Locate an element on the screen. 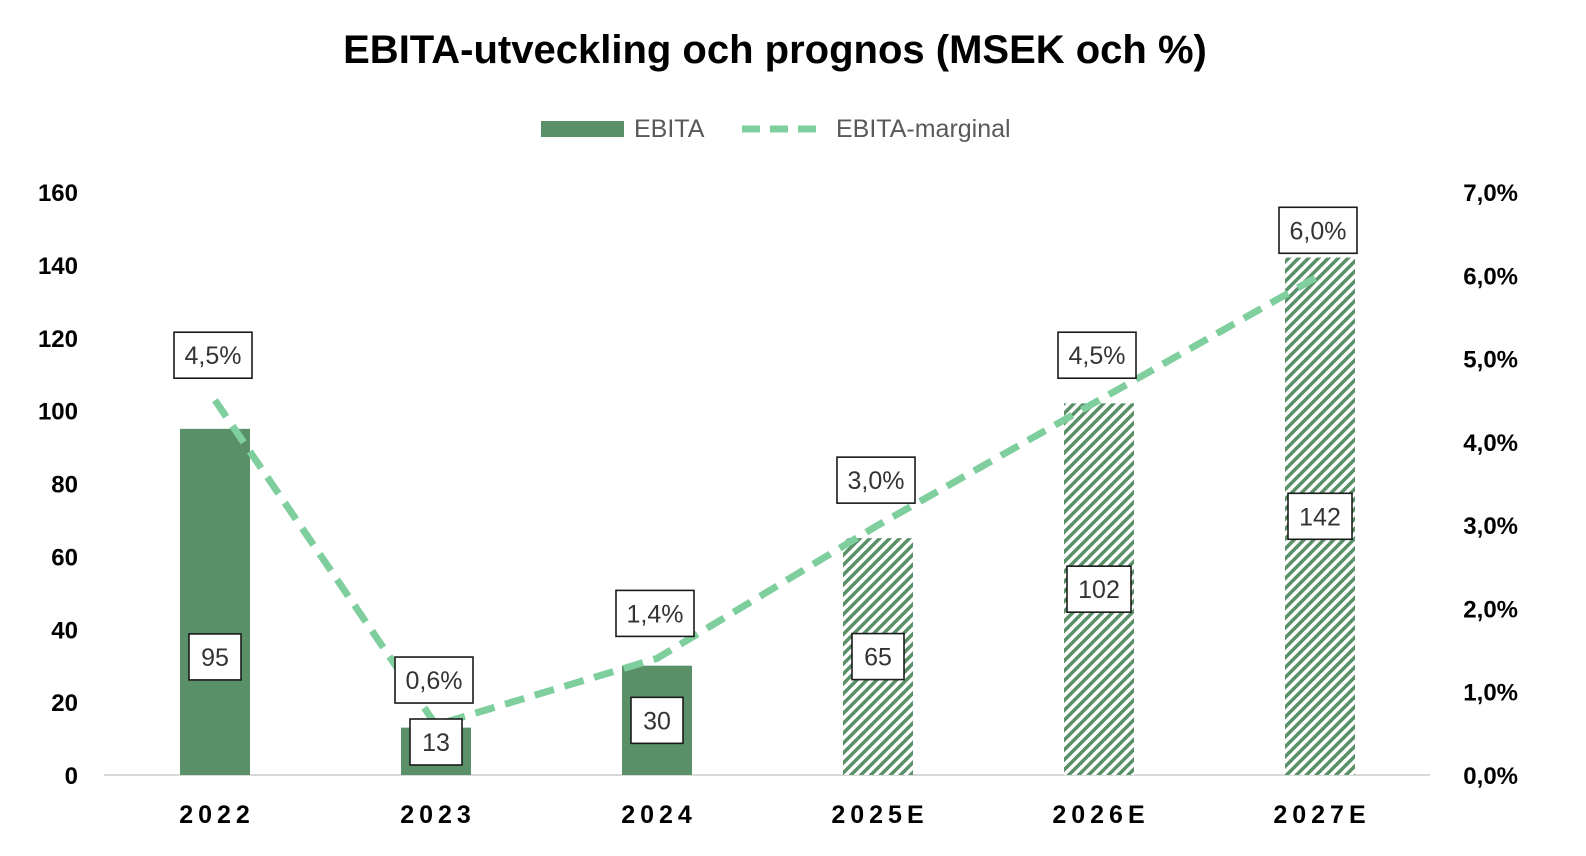 The width and height of the screenshot is (1586, 856). bar-value-label: 142 is located at coordinates (1320, 517).